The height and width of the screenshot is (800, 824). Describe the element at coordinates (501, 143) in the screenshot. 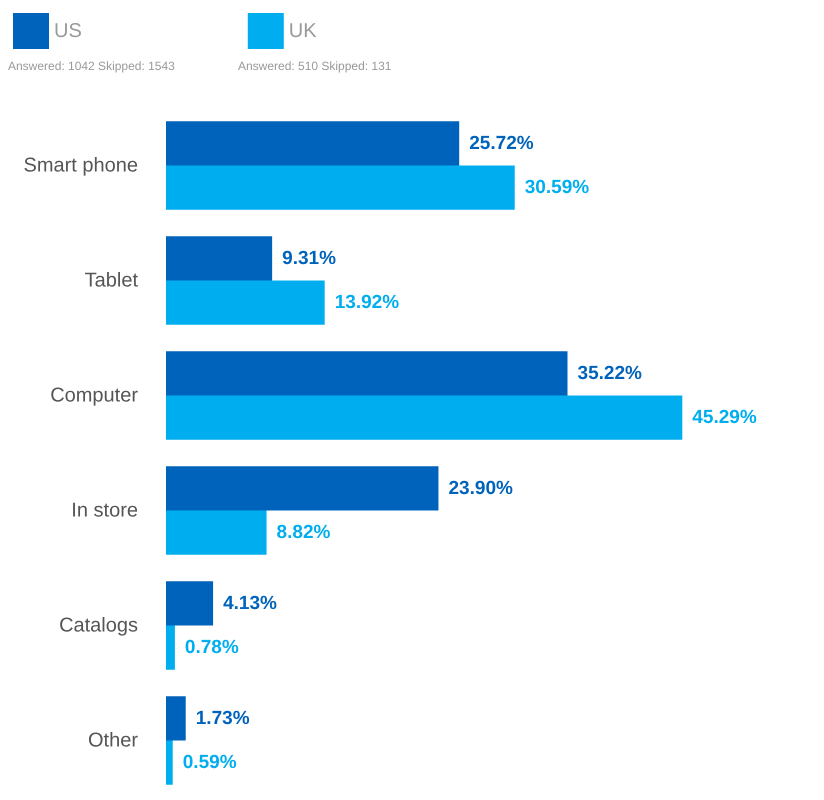

I see `data-label: 25.72%` at that location.